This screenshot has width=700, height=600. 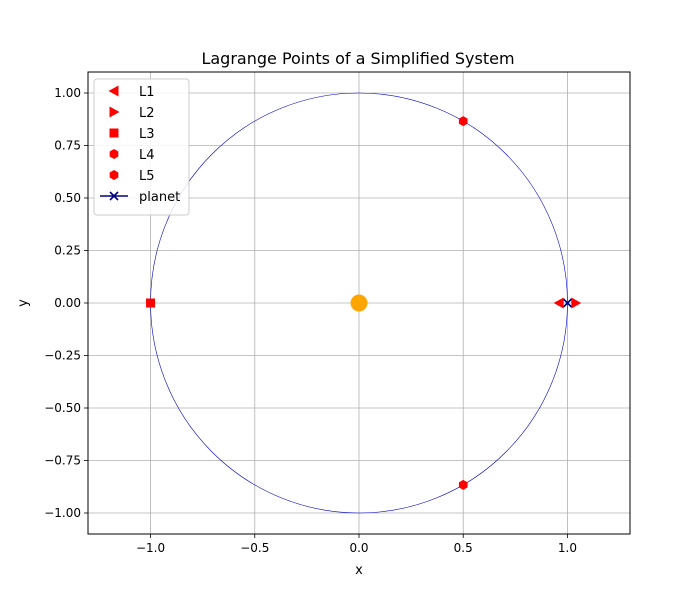 I want to click on point-l2, so click(x=576, y=303).